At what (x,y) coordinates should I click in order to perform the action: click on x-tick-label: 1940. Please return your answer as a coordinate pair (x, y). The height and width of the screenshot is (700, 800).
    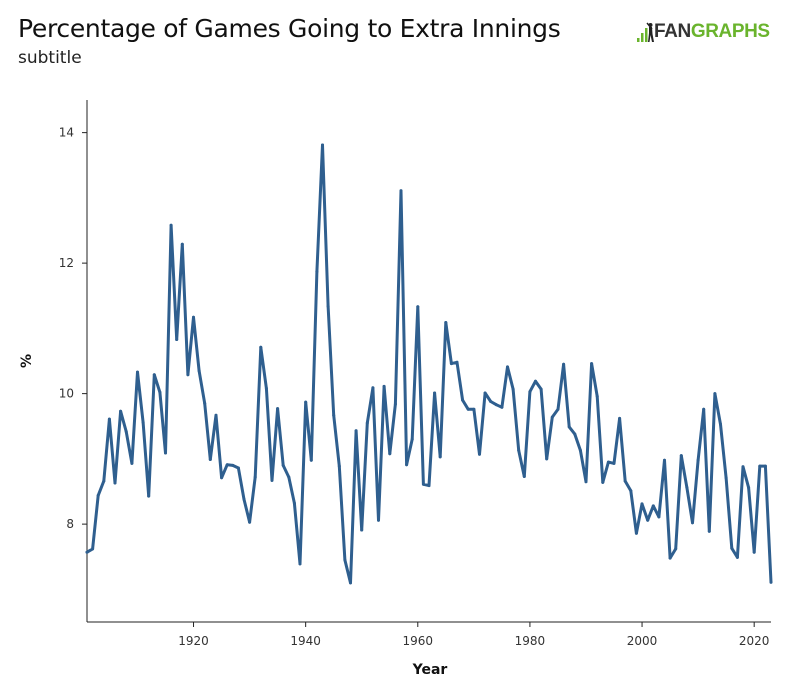
    Looking at the image, I should click on (305, 641).